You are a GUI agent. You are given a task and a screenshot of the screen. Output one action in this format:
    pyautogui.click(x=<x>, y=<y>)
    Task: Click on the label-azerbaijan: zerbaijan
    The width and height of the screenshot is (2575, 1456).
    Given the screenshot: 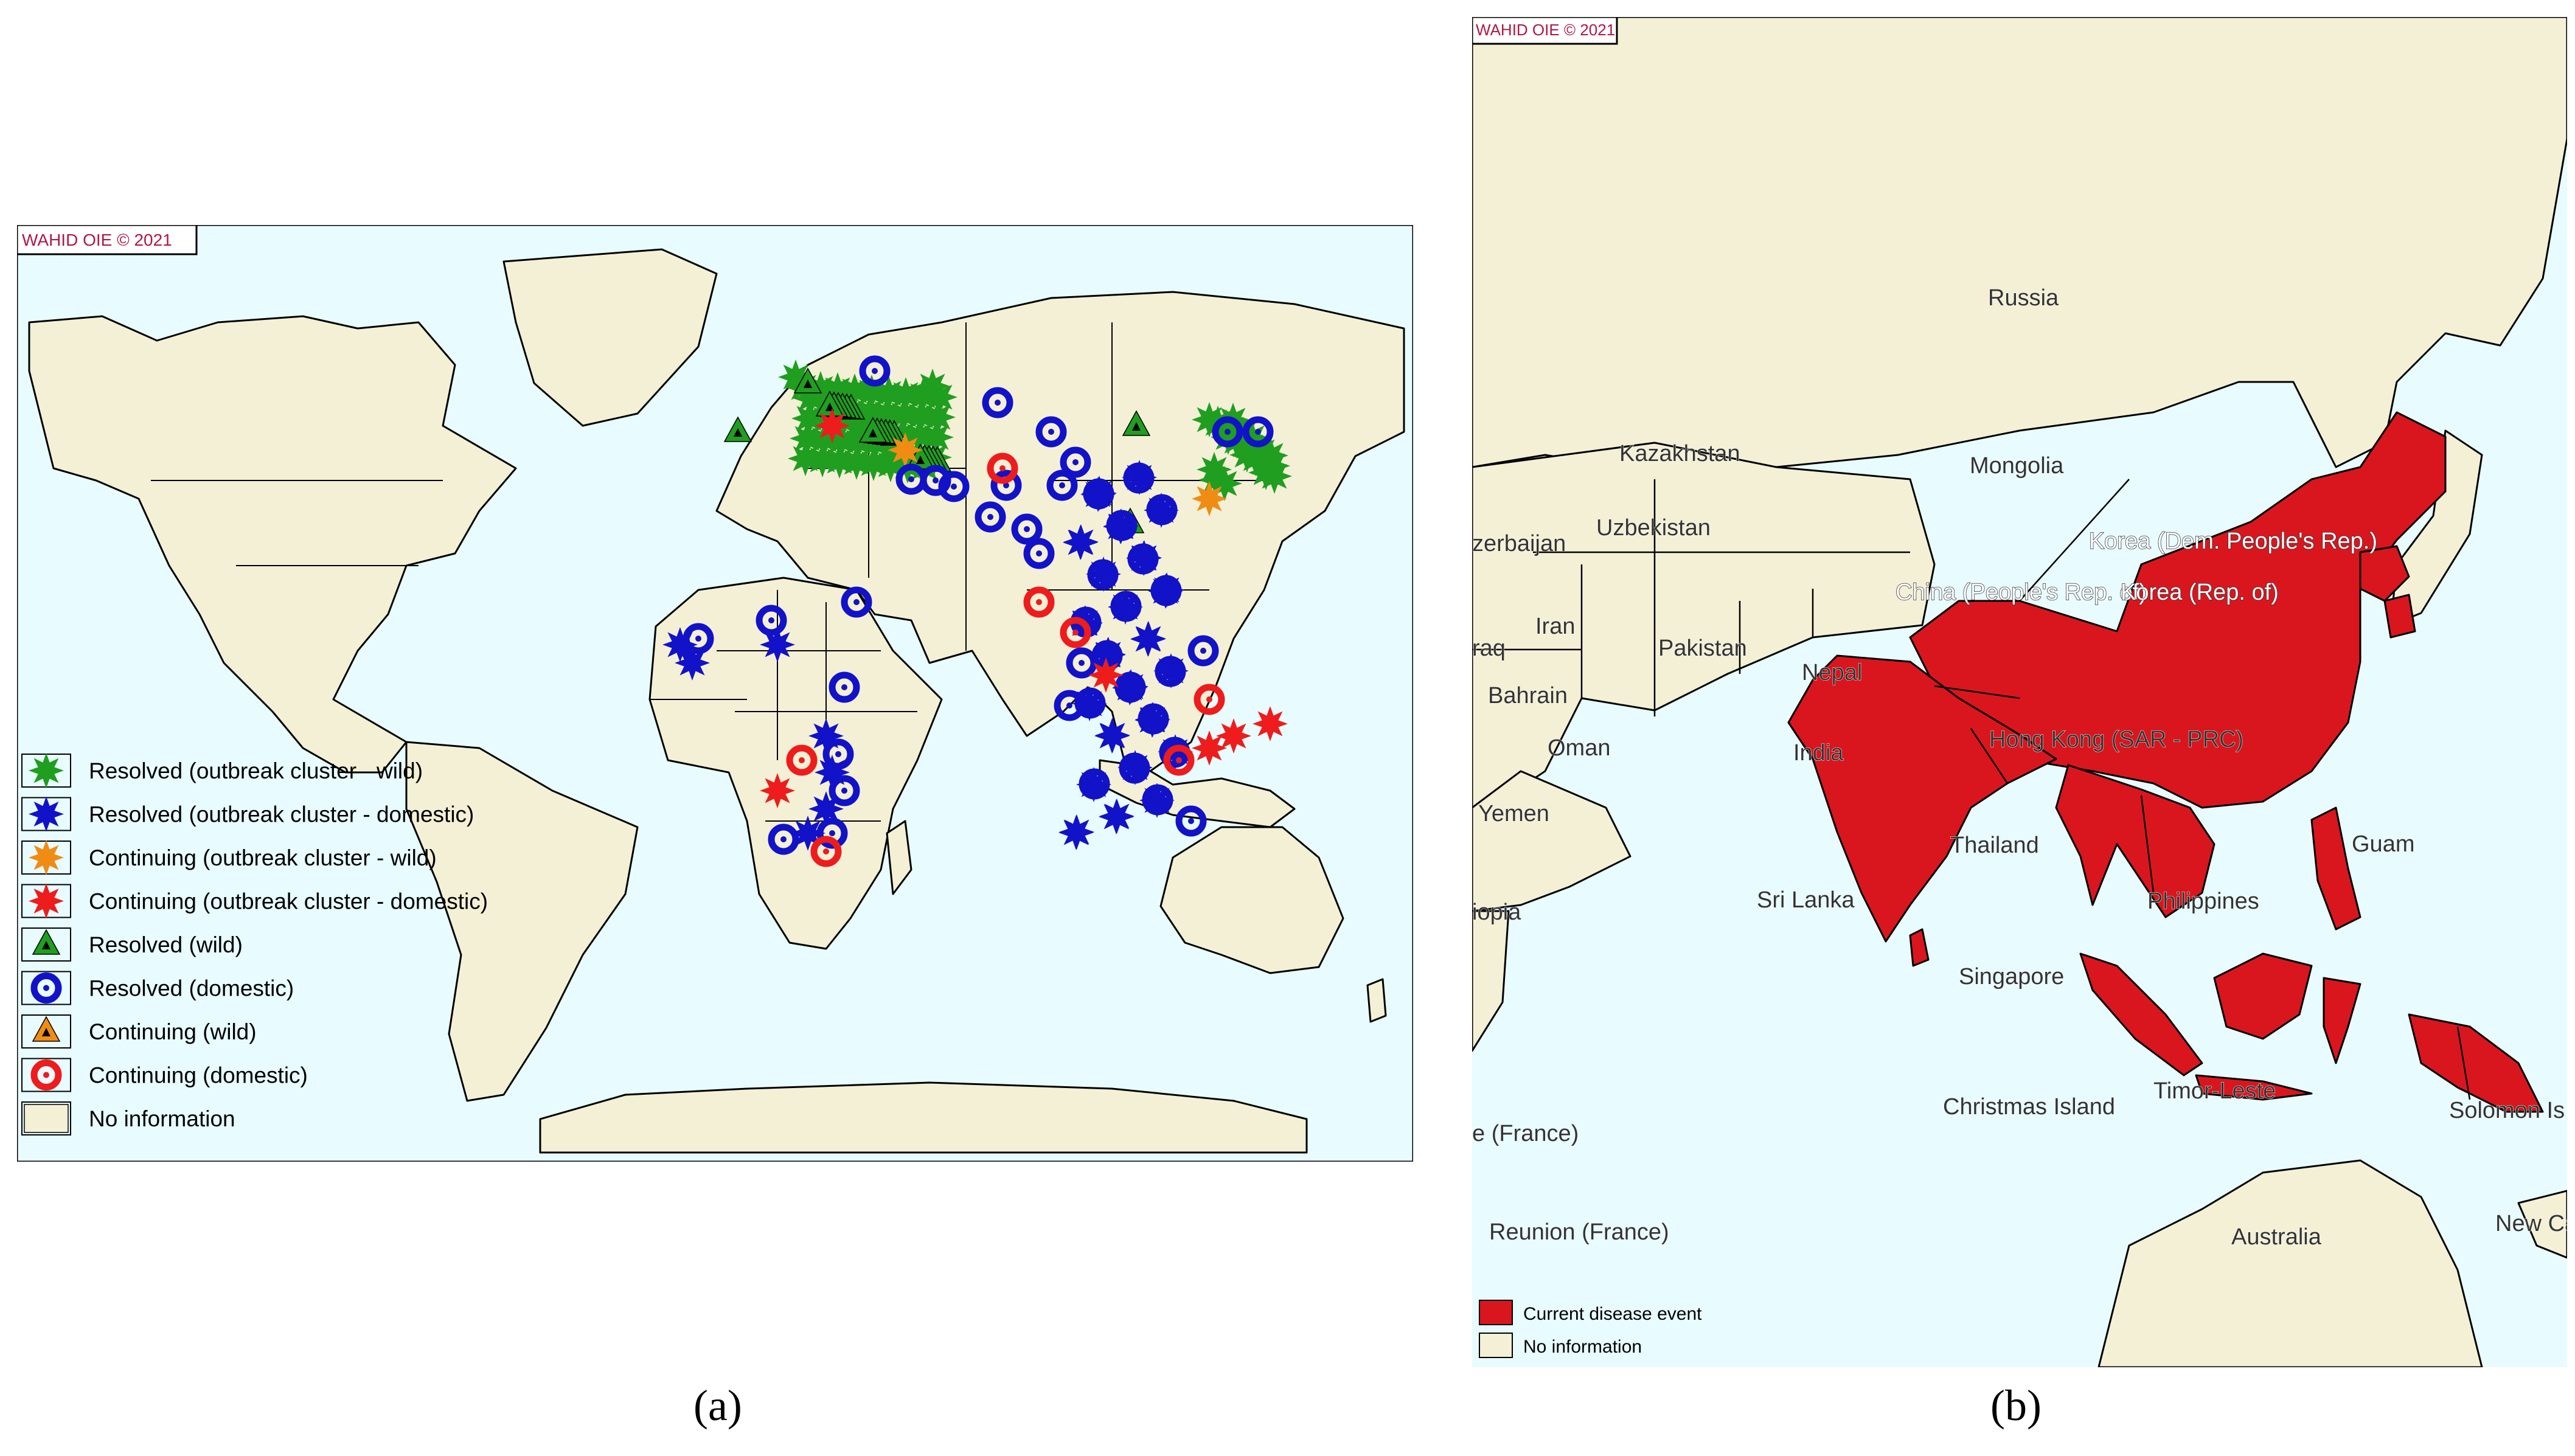 What is the action you would take?
    pyautogui.click(x=1519, y=543)
    